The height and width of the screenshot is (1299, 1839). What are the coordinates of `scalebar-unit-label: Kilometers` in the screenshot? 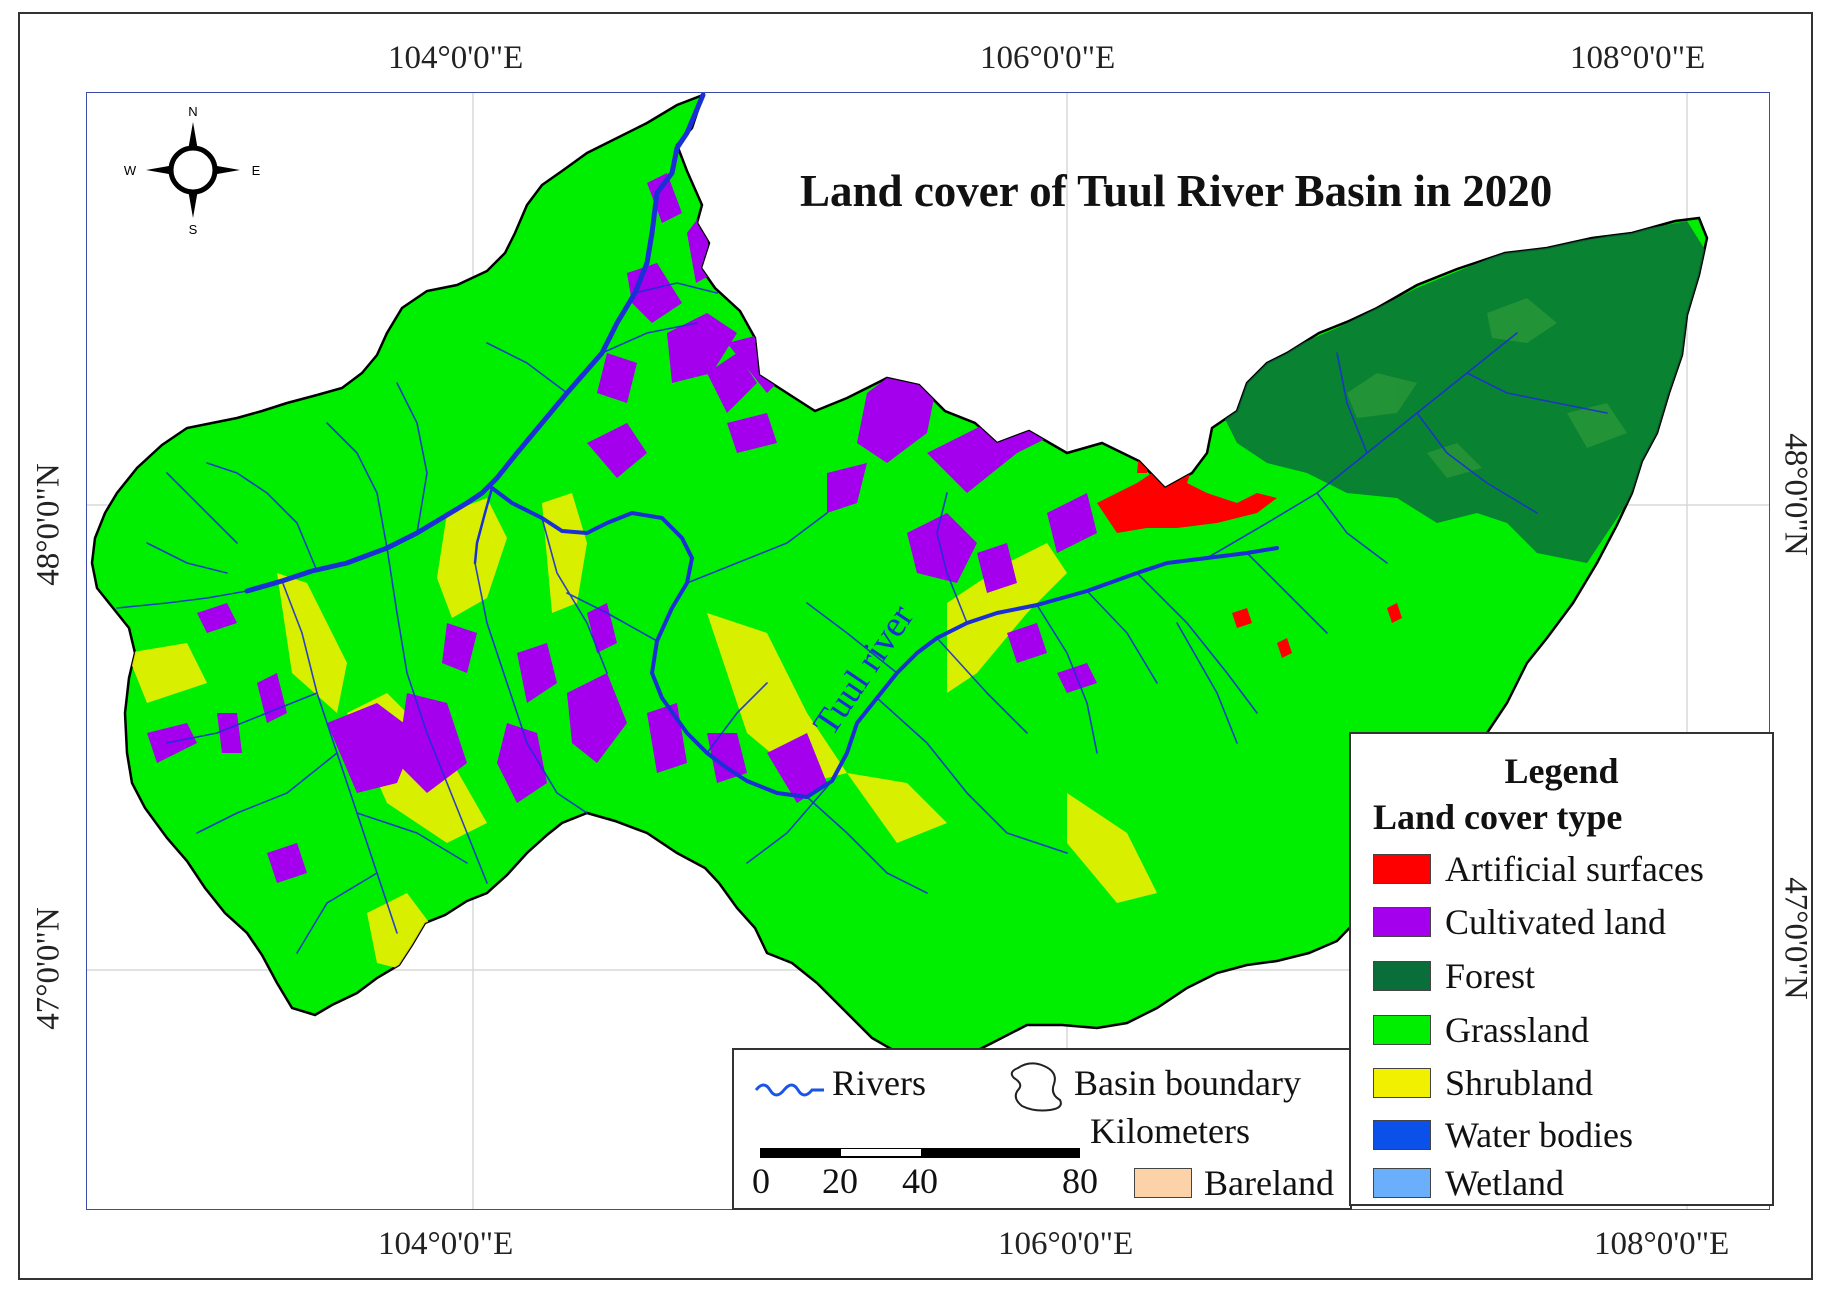 It's located at (1170, 1131).